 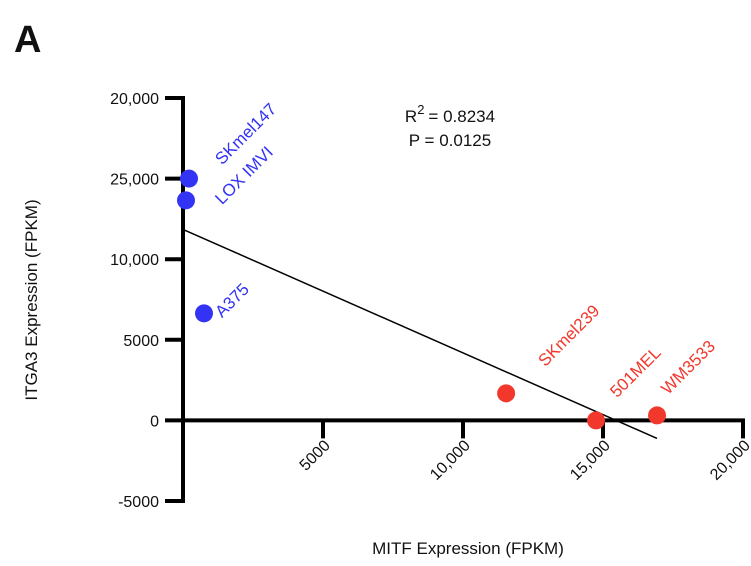 What do you see at coordinates (461, 116) in the screenshot?
I see `r-rest: = 0.8234` at bounding box center [461, 116].